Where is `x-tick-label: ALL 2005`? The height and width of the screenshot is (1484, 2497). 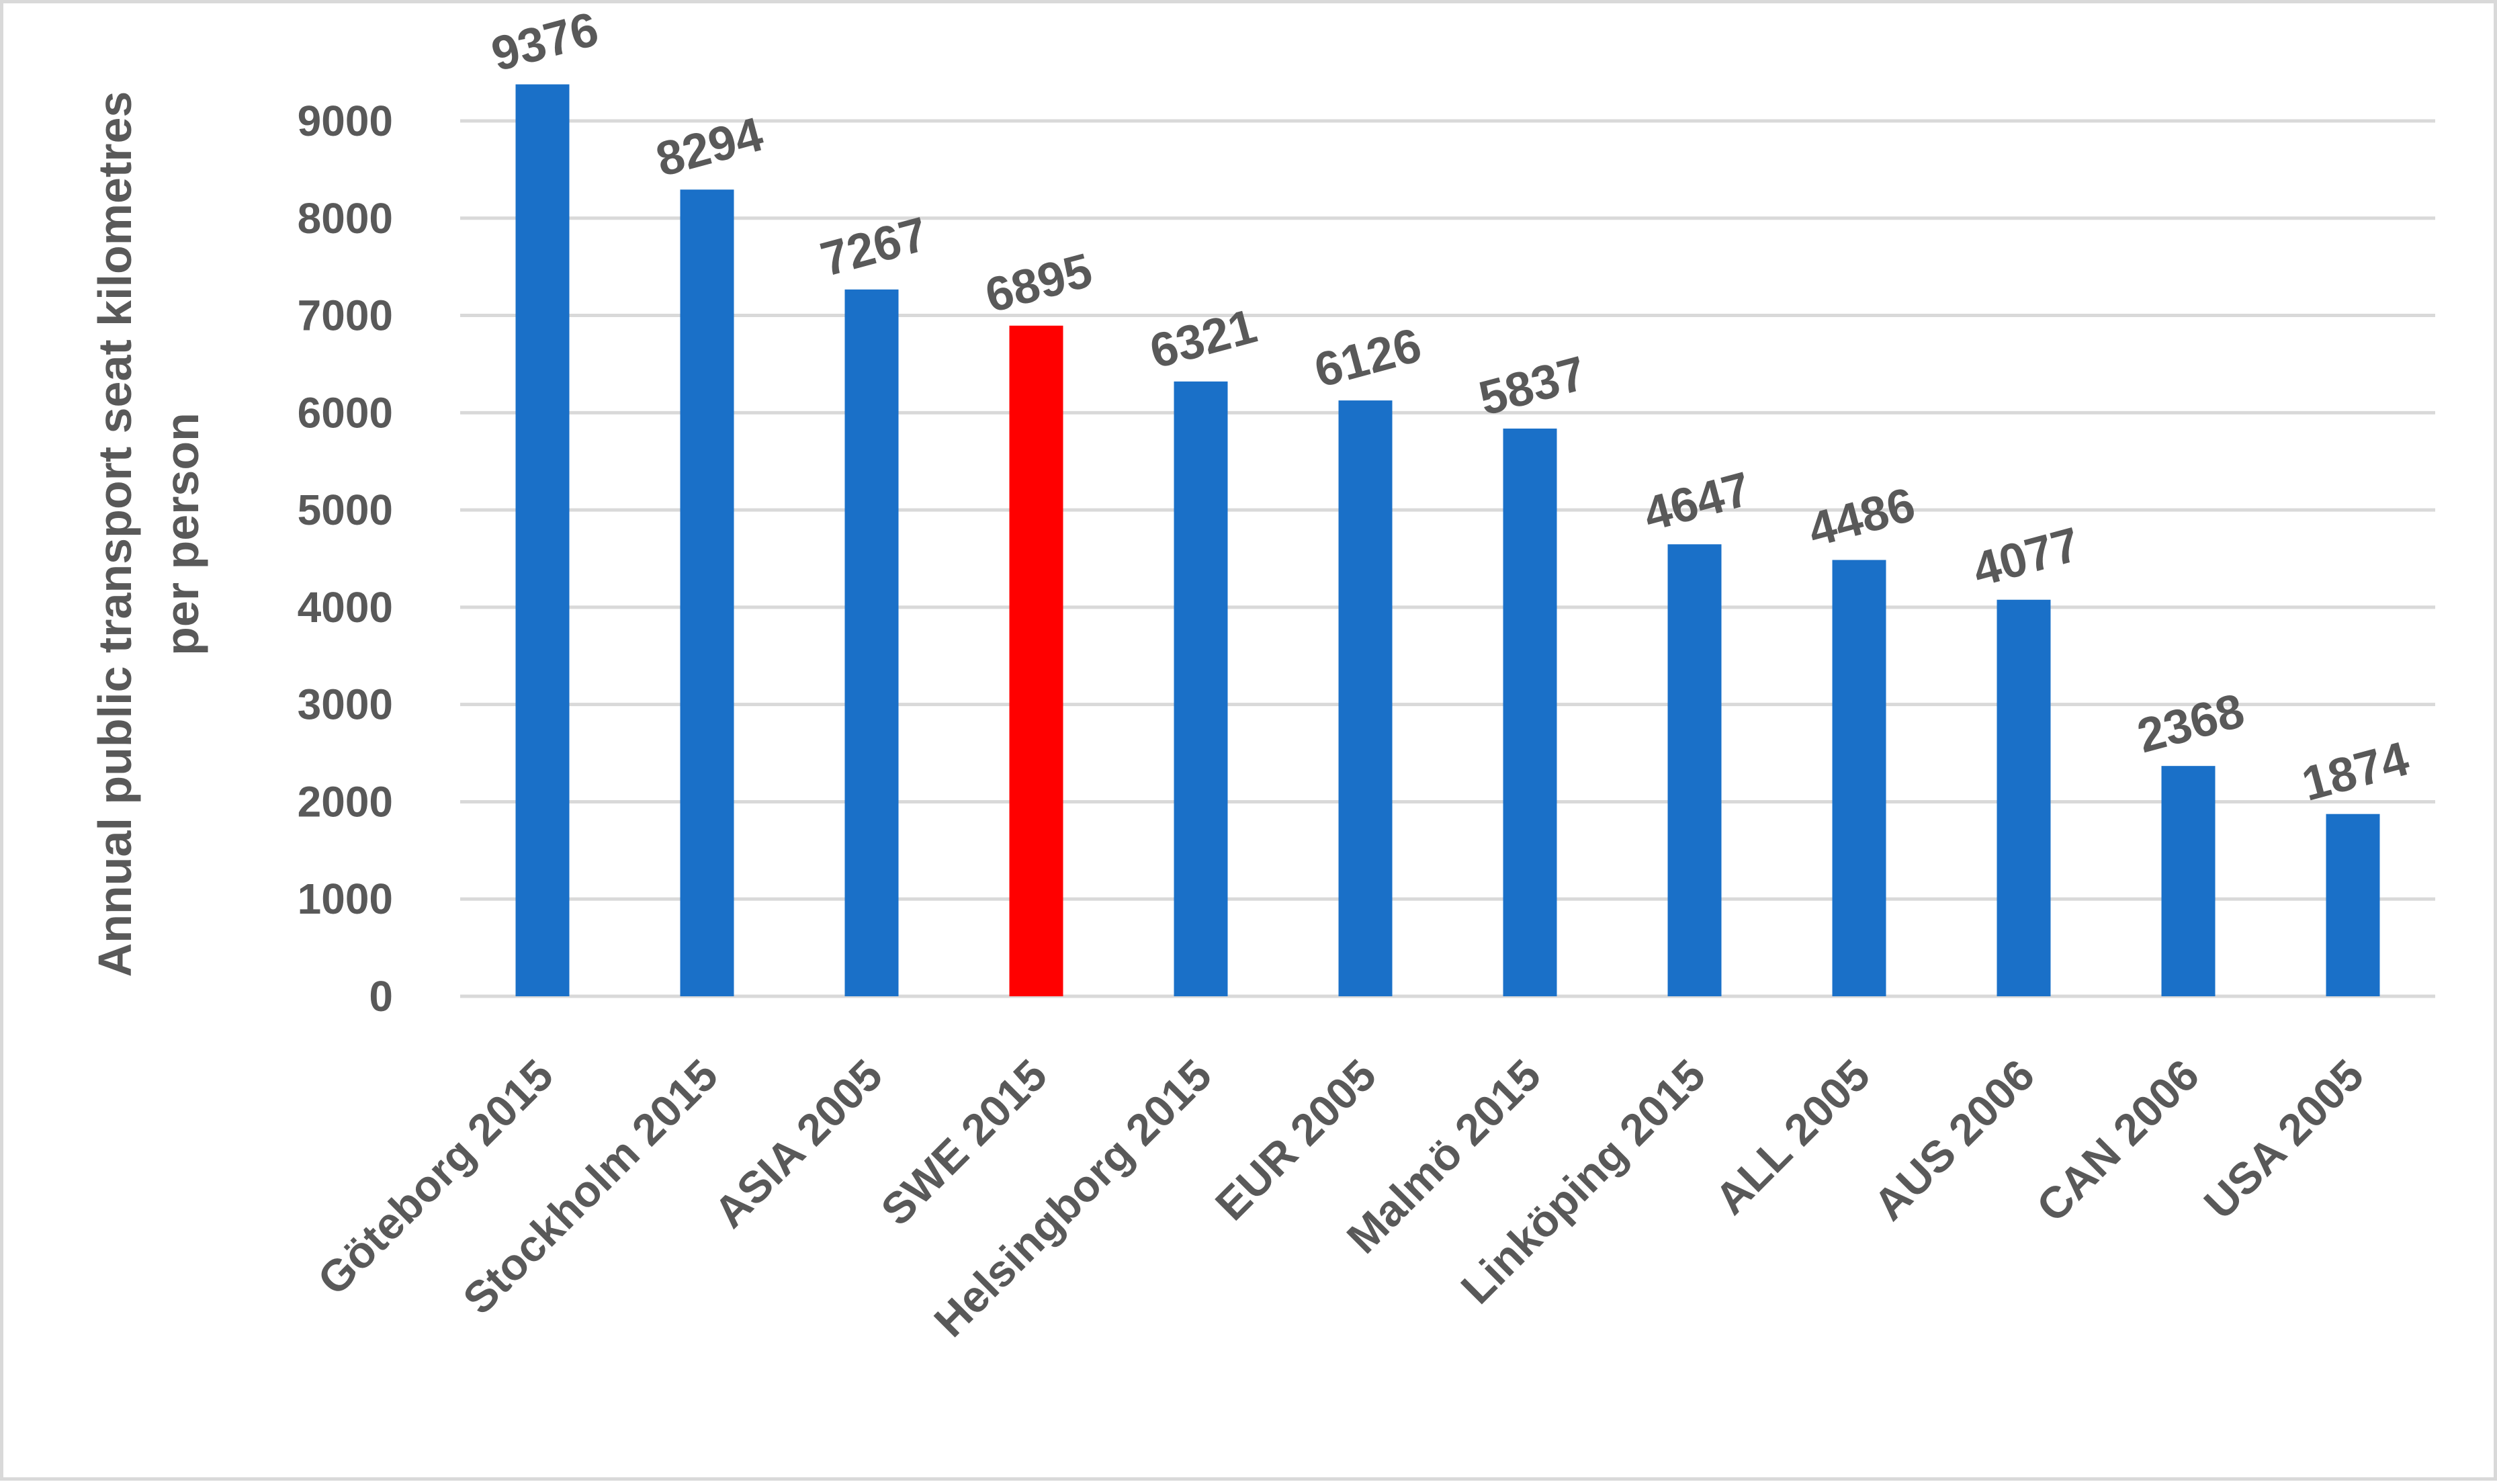
x-tick-label: ALL 2005 is located at coordinates (1792, 1137).